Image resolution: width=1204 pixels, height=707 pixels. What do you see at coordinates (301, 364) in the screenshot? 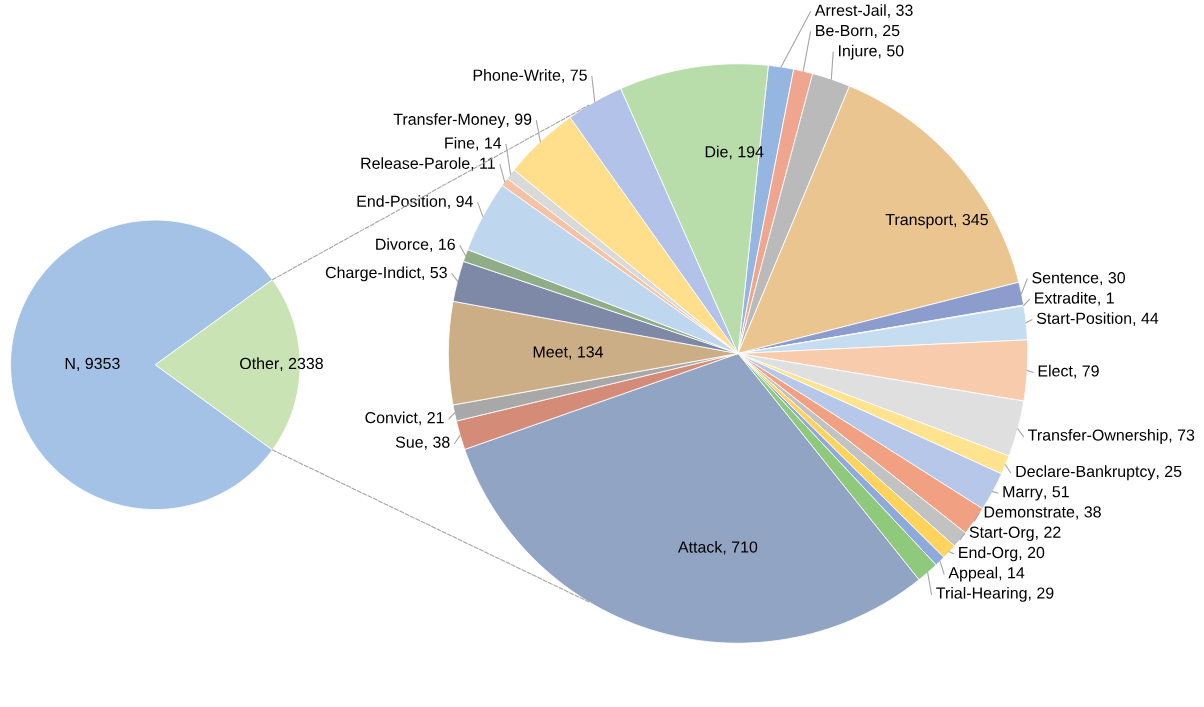
I see `data-label: , 2338` at bounding box center [301, 364].